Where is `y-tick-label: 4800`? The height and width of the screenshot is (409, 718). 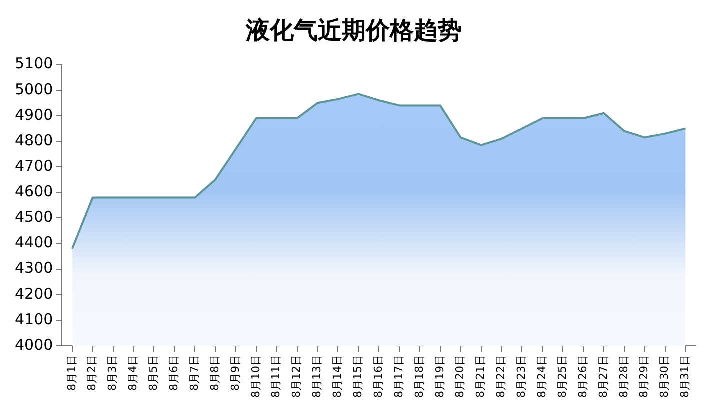 y-tick-label: 4800 is located at coordinates (34, 140).